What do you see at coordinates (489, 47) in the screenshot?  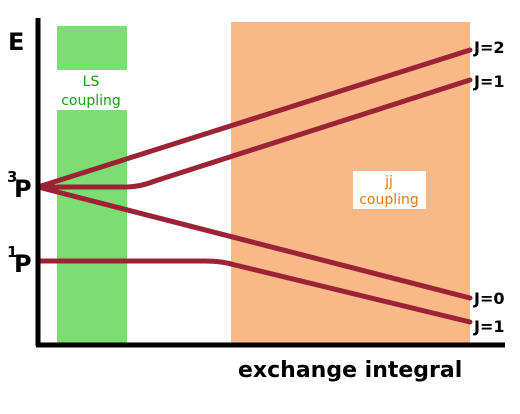 I see `state-label: J=2` at bounding box center [489, 47].